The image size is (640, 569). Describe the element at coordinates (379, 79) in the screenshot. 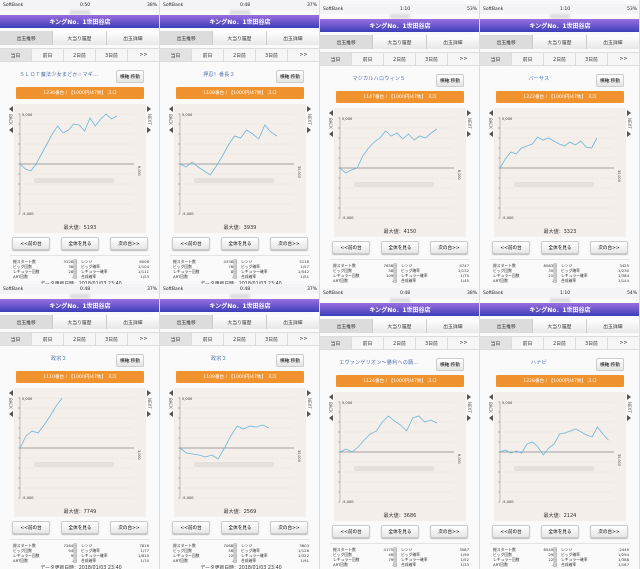

I see `machine-title: マジカルハロウィン５` at that location.